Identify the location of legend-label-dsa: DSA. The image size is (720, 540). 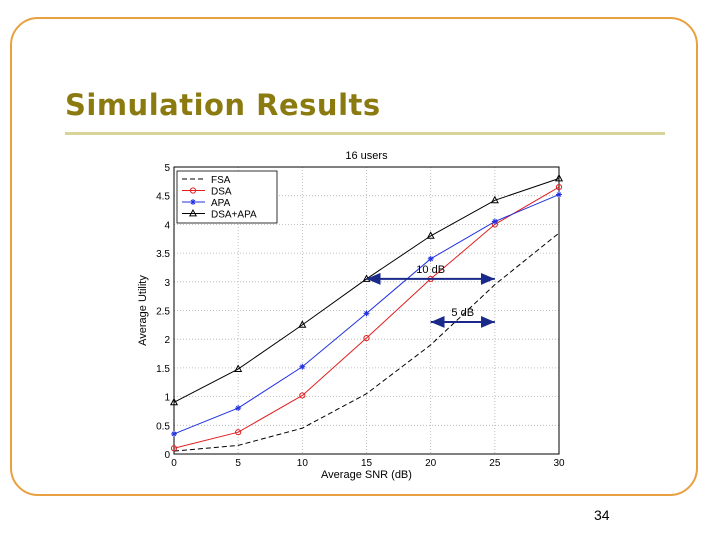
(221, 192).